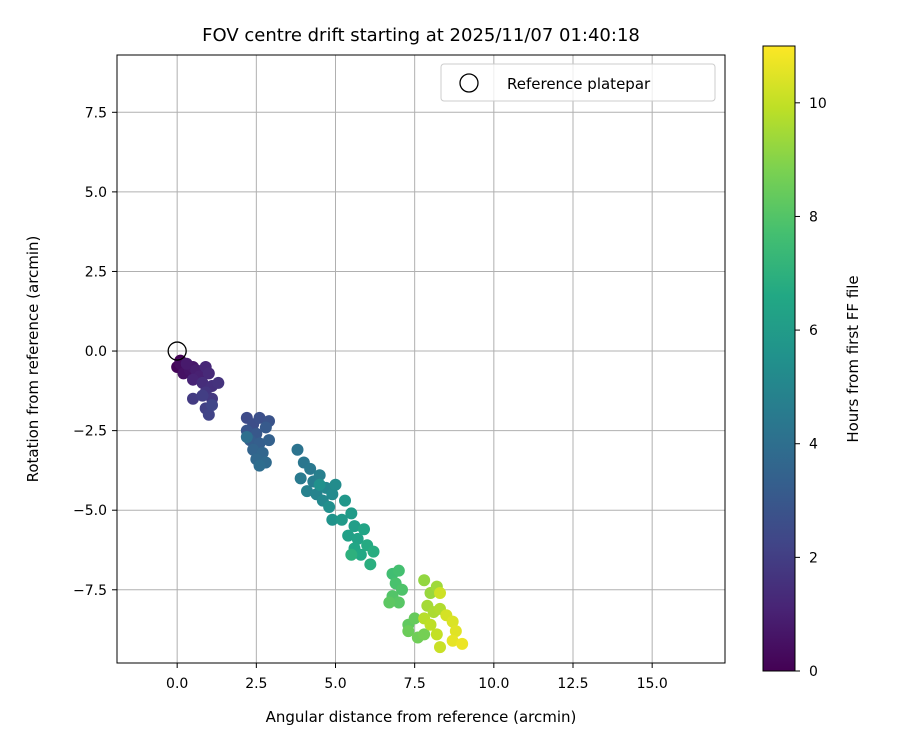 This screenshot has height=750, width=900. Describe the element at coordinates (335, 684) in the screenshot. I see `x-tick-label: 5.0` at that location.